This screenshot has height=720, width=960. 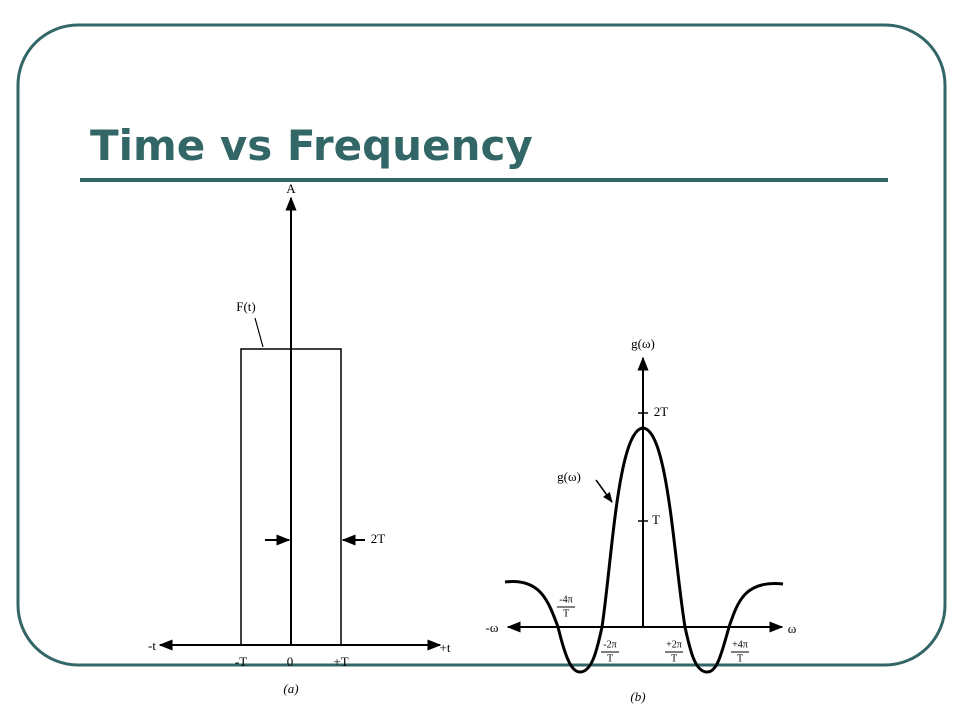 I want to click on fraction-numerator: +4π, so click(x=740, y=644).